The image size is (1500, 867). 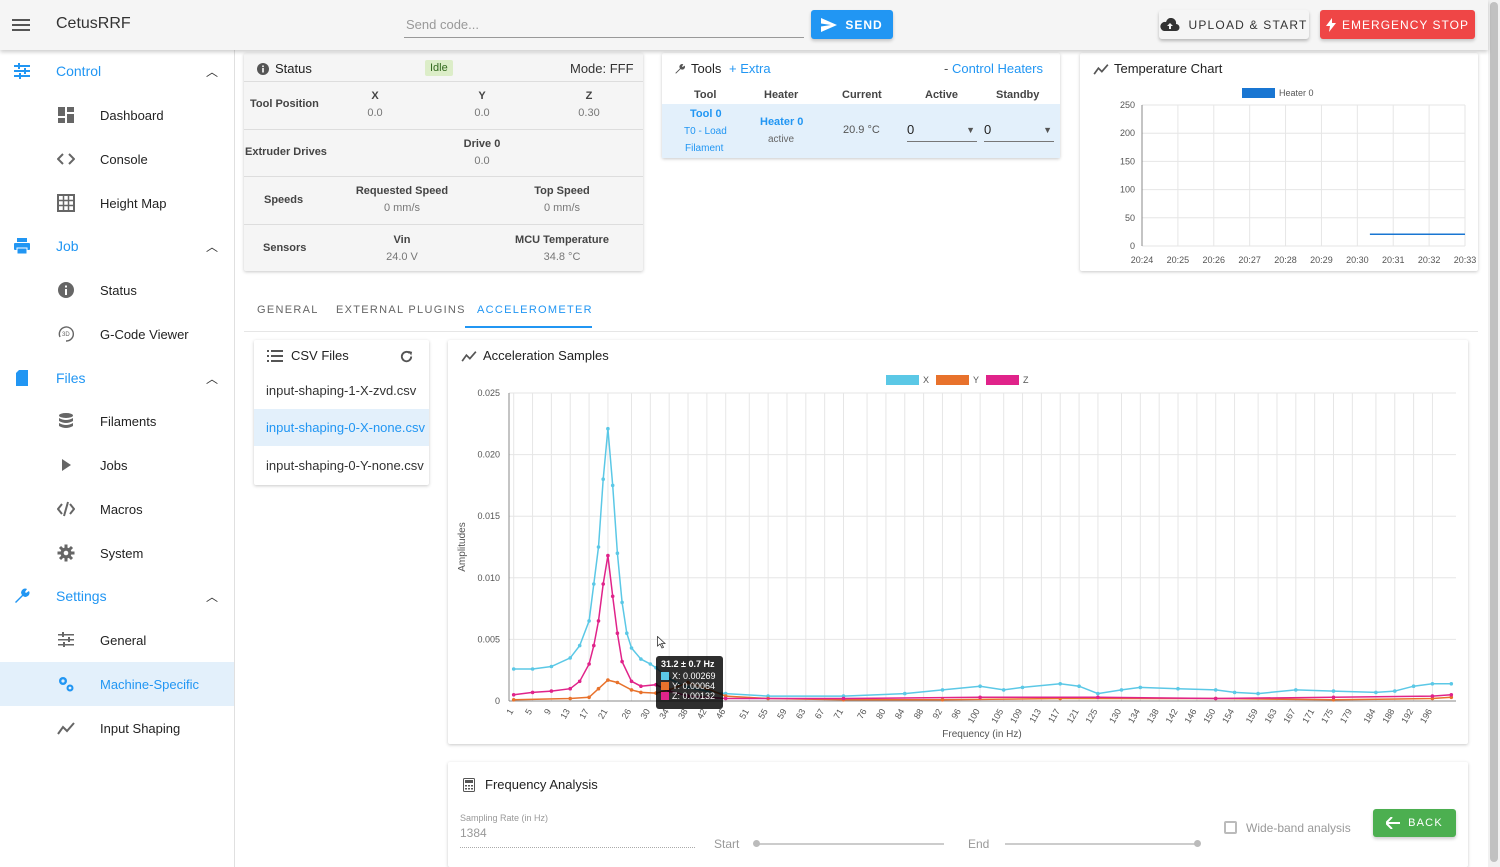 What do you see at coordinates (1285, 260) in the screenshot?
I see `x-tick-label: 20:28` at bounding box center [1285, 260].